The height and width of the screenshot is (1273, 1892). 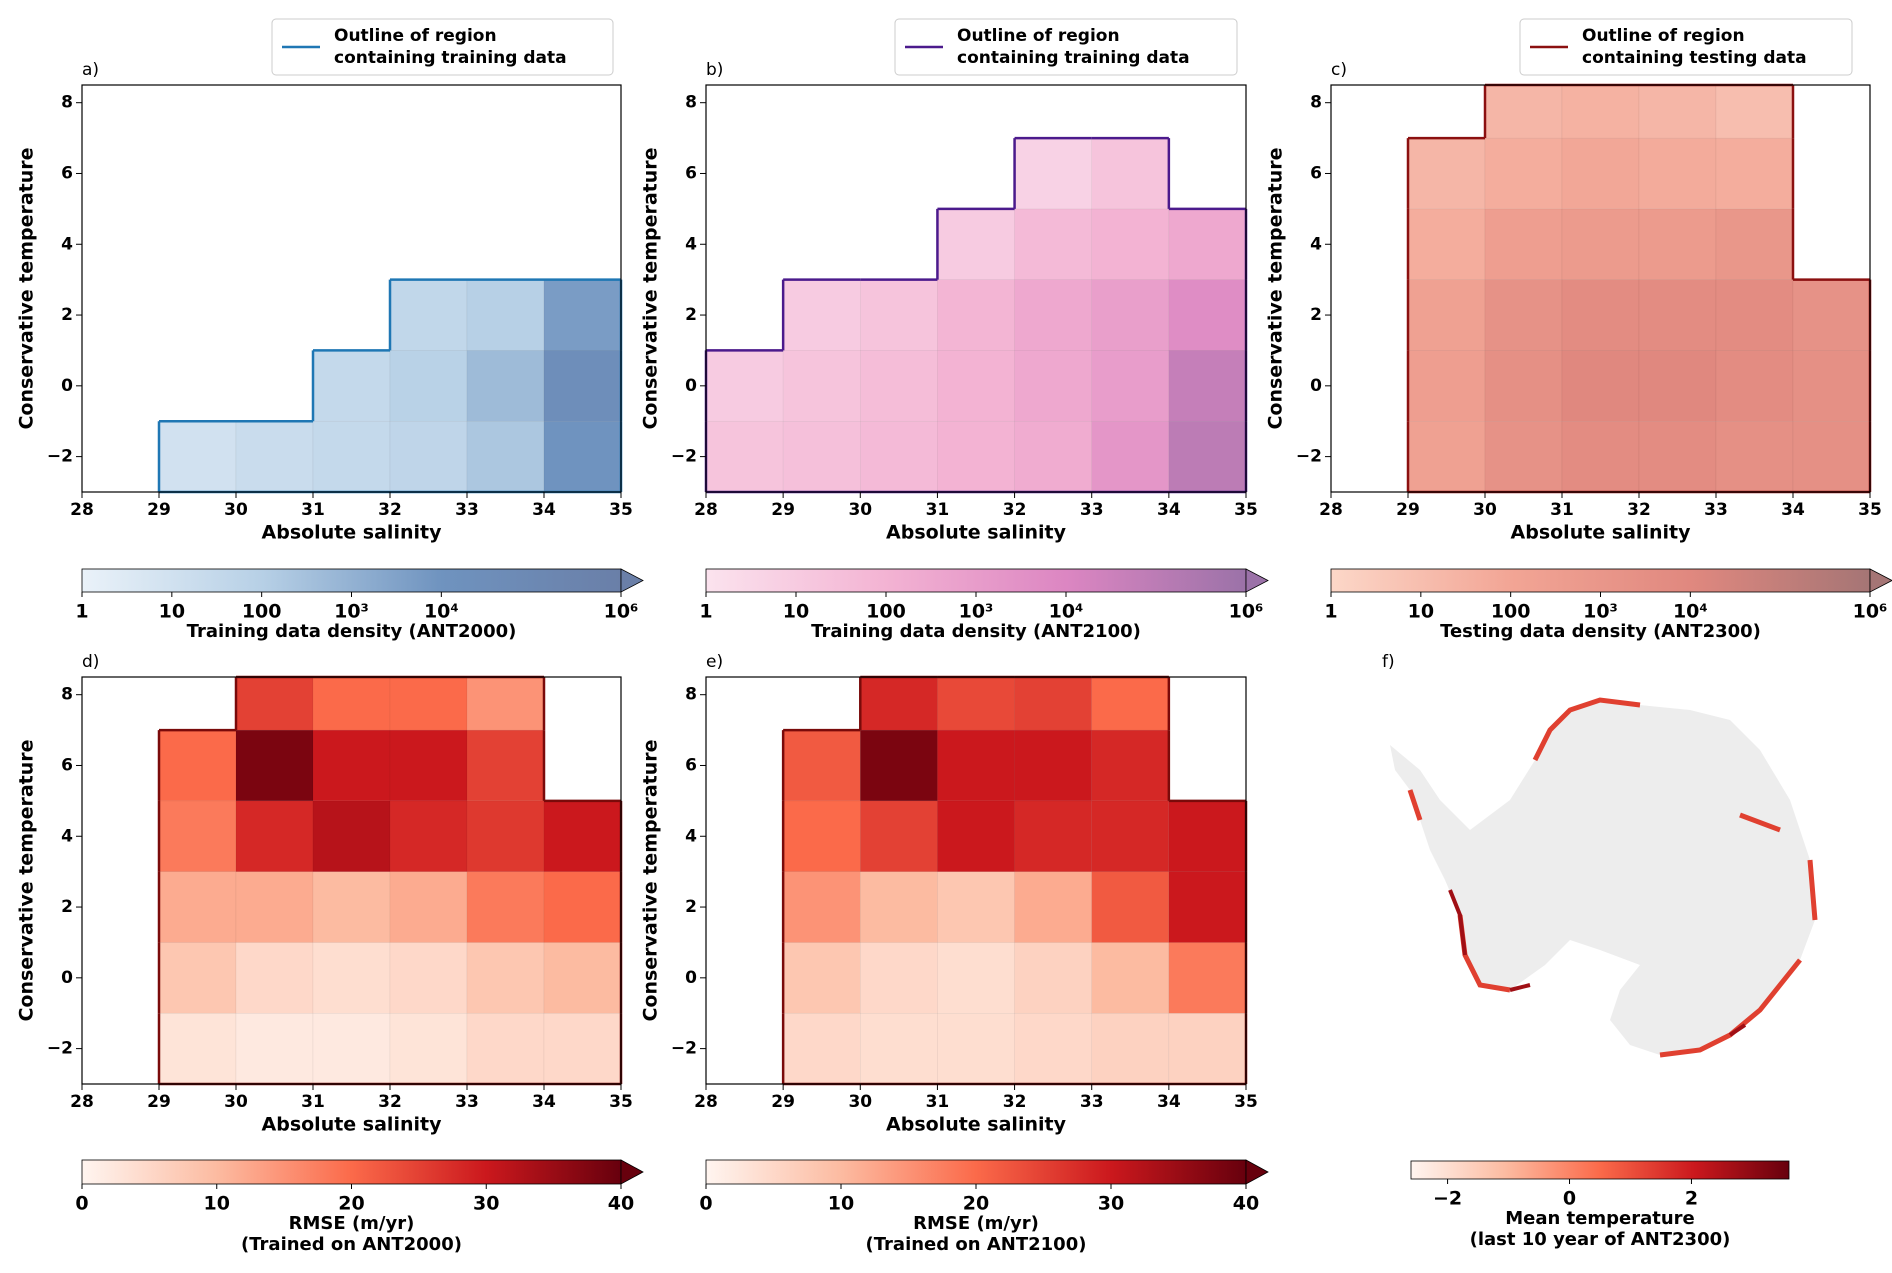 What do you see at coordinates (976, 1204) in the screenshot?
I see `colorbar-tick-label: 20` at bounding box center [976, 1204].